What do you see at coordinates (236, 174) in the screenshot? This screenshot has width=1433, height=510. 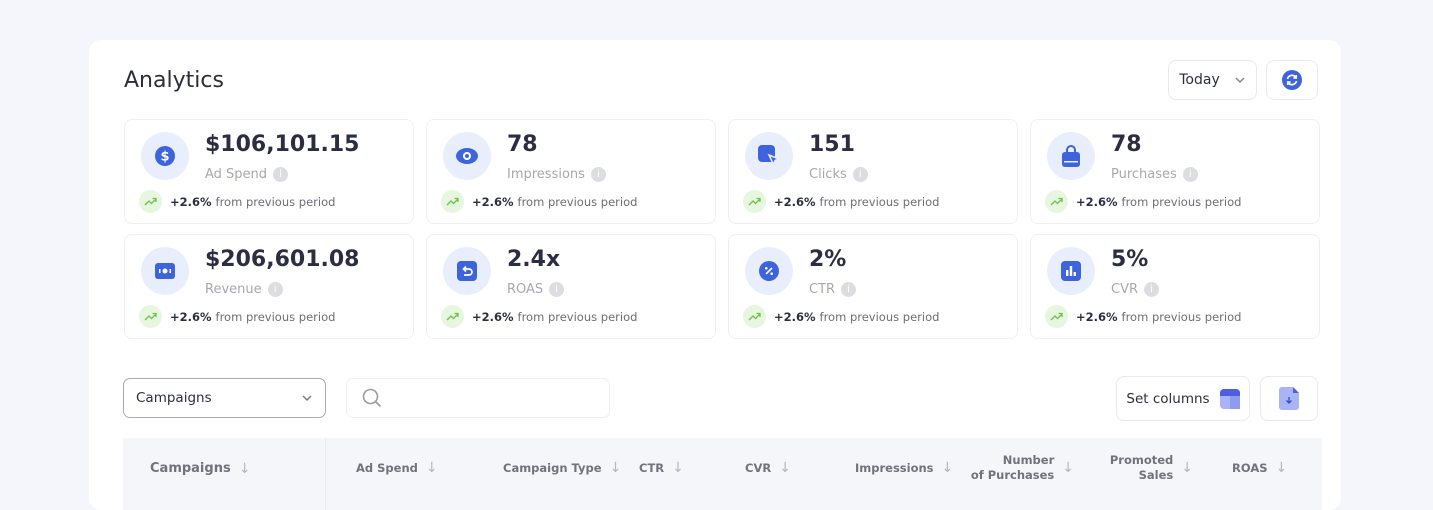 I see `metric-label: Ad Spend` at bounding box center [236, 174].